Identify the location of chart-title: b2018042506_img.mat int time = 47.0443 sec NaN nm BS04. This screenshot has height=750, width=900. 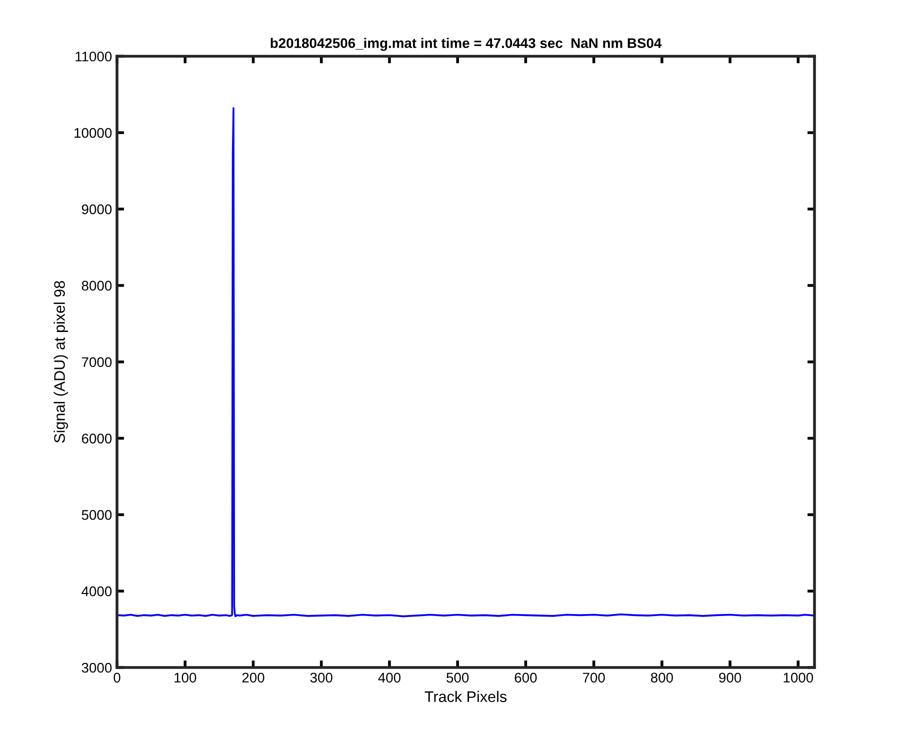
(466, 44).